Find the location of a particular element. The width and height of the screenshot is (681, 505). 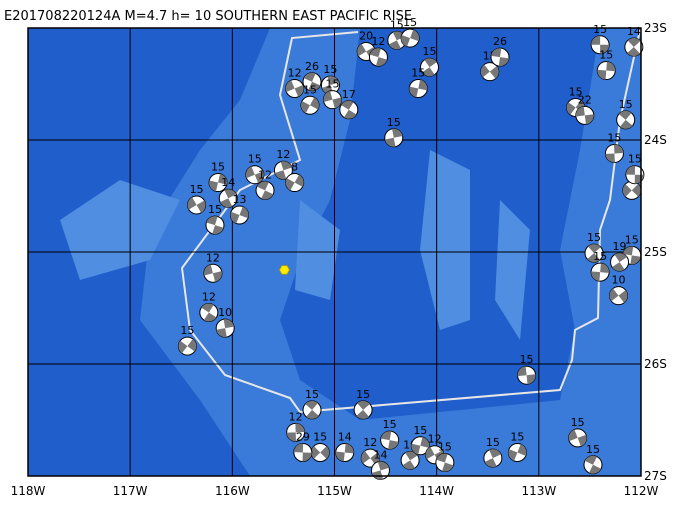

x-tick-label: 118W is located at coordinates (28, 491).